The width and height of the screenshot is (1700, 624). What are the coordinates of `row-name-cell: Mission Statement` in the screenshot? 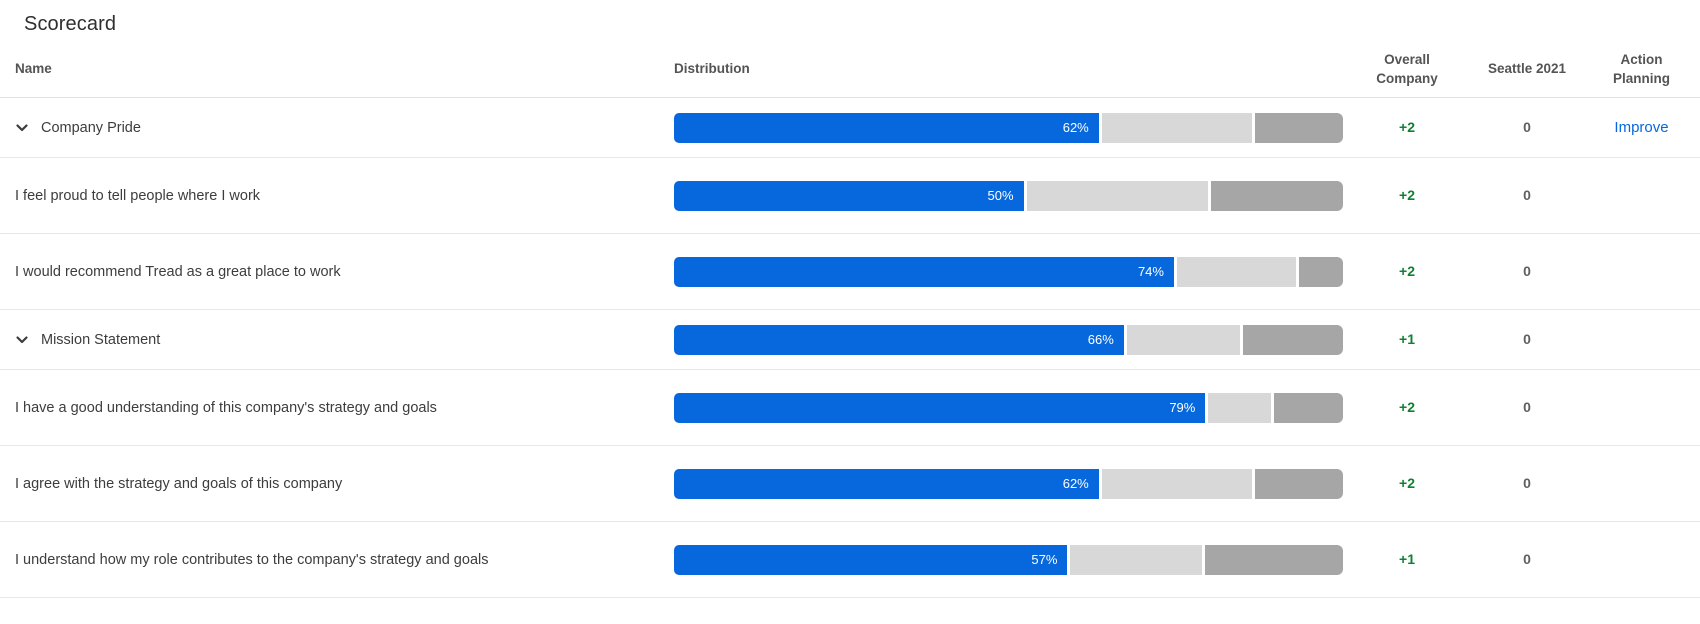 It's located at (330, 340).